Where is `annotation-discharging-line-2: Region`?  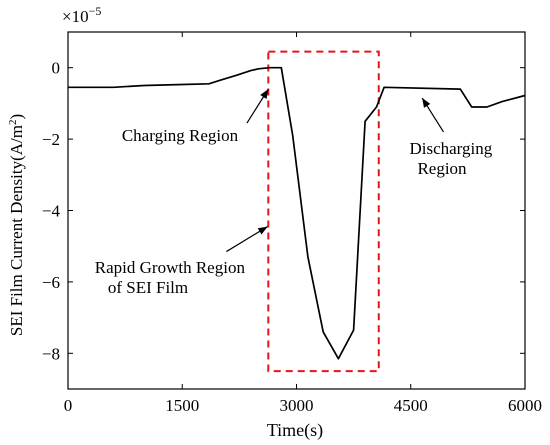 annotation-discharging-line-2: Region is located at coordinates (442, 168).